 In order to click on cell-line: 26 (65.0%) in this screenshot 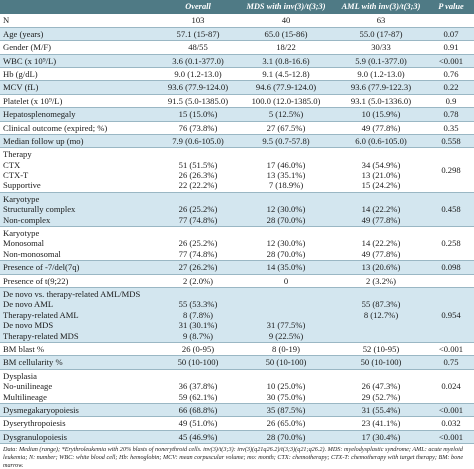, I will do `click(286, 423)`.